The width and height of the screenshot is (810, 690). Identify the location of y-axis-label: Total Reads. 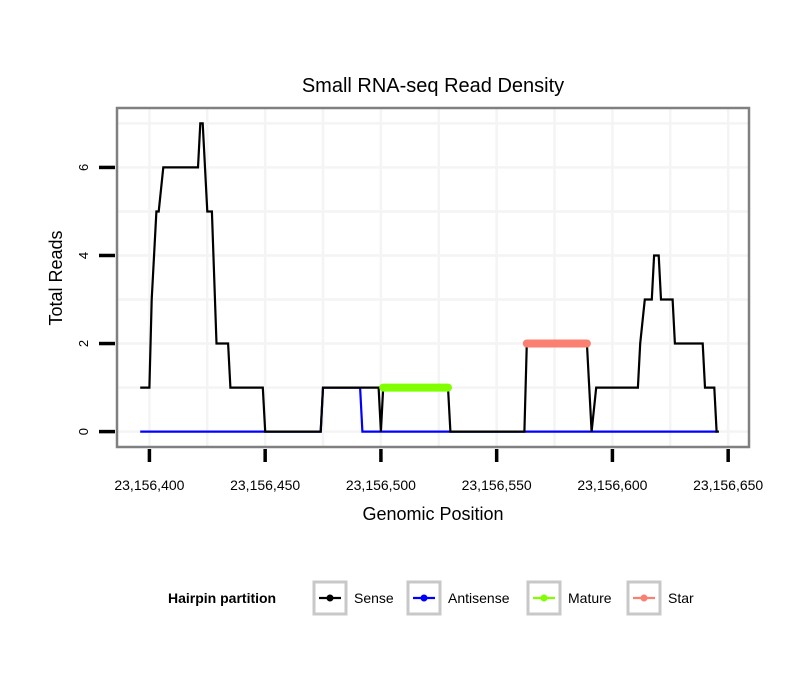
(56, 277).